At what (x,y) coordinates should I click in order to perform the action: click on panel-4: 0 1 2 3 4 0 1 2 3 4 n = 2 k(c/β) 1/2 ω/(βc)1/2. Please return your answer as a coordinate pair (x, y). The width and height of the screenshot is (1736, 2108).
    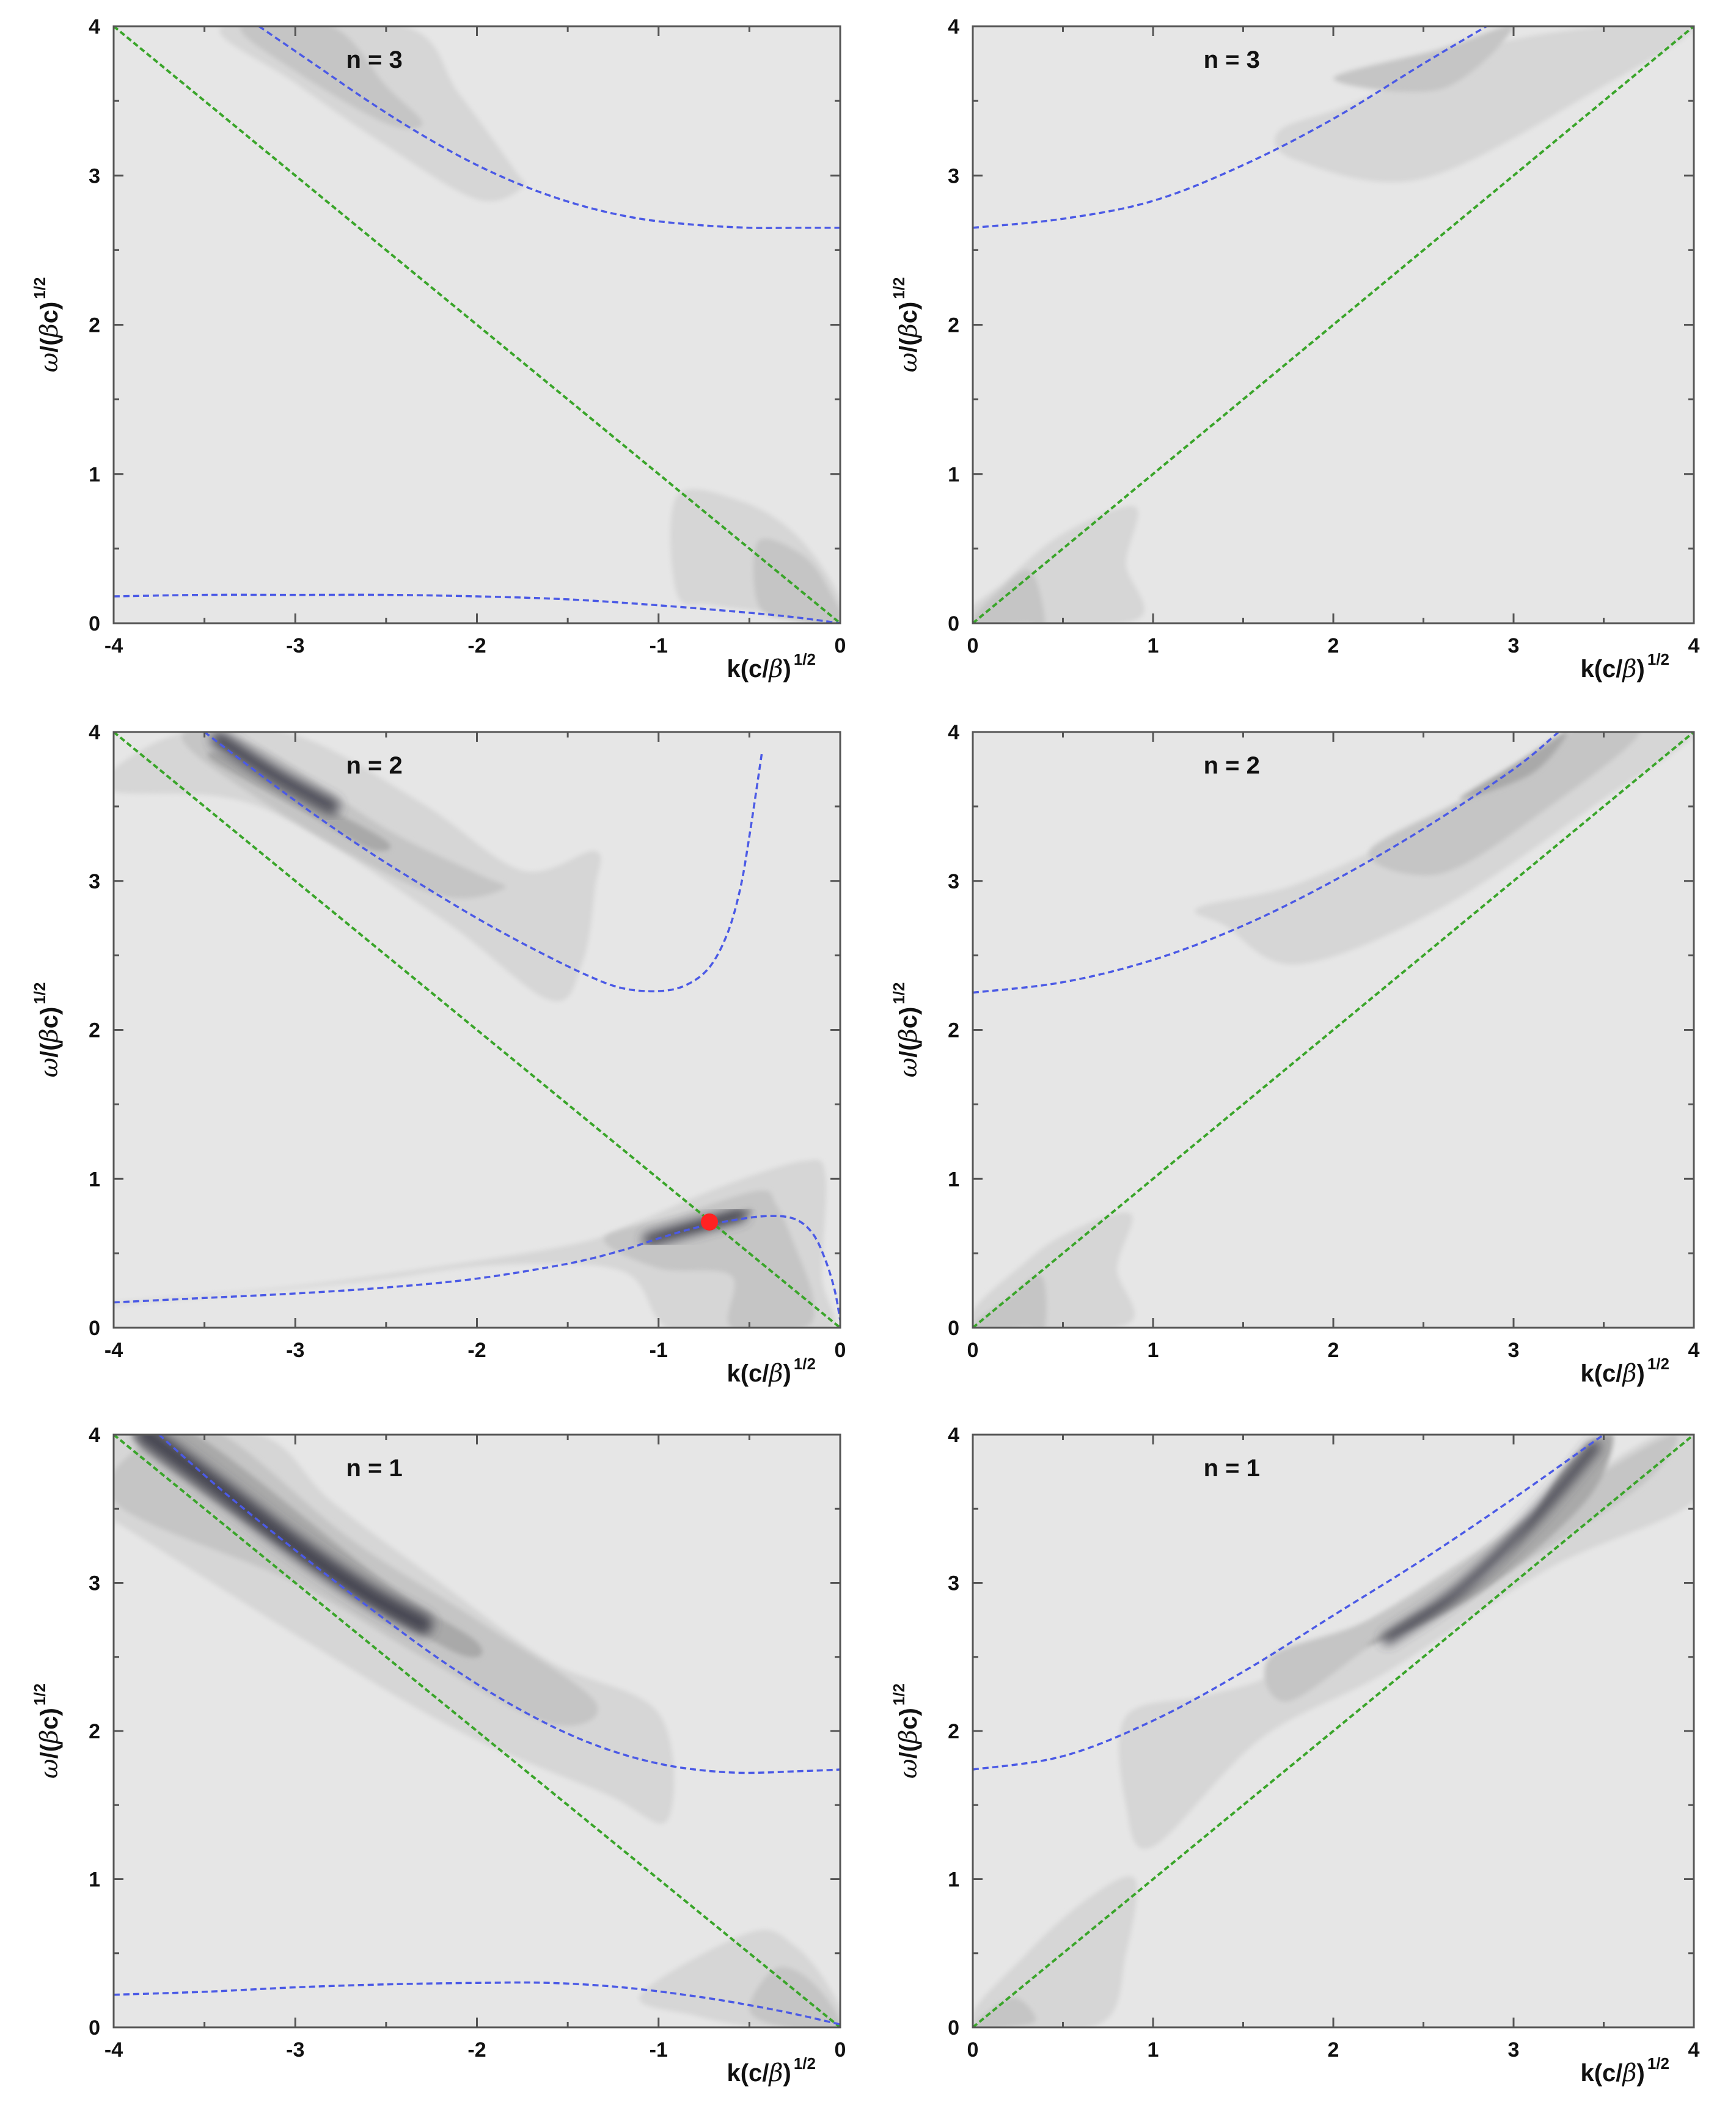
    Looking at the image, I should click on (1295, 1054).